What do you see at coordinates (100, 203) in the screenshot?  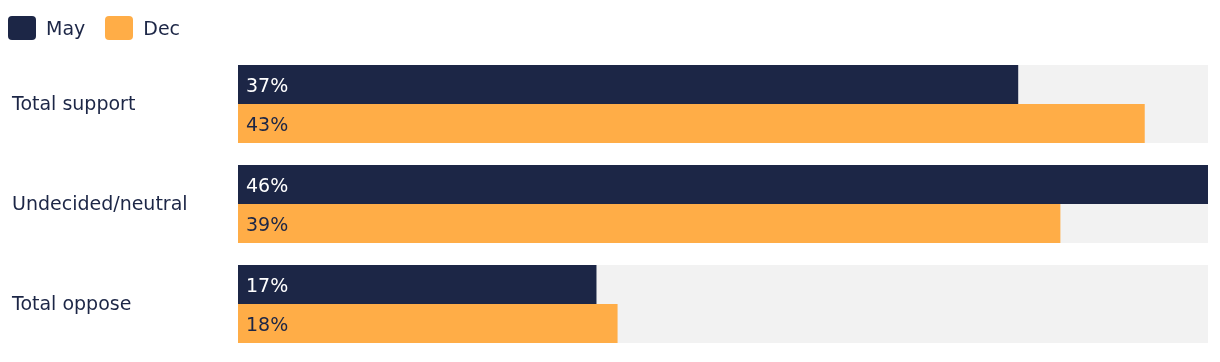 I see `y-tick-label: Undecided/neutral` at bounding box center [100, 203].